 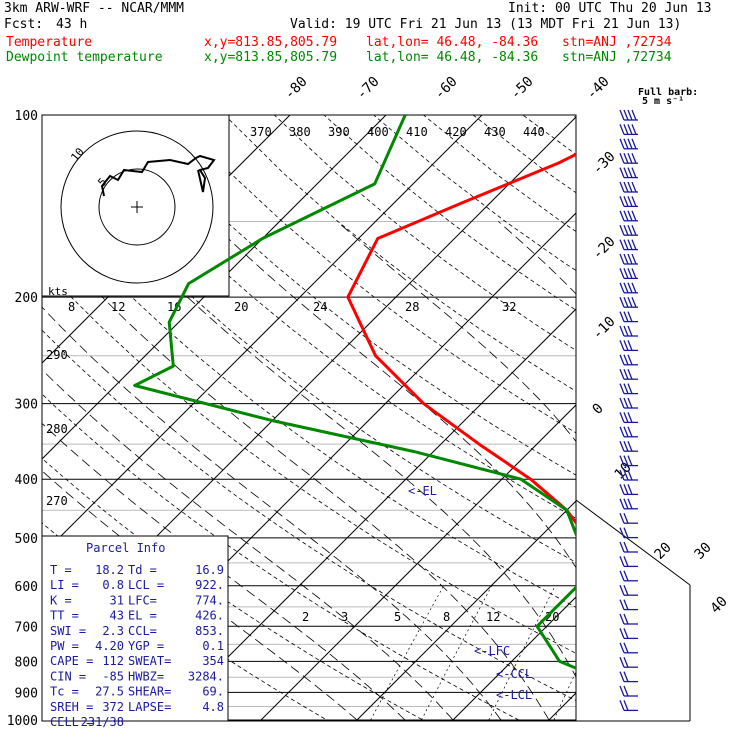 I want to click on pressure-label: 700, so click(x=26, y=627).